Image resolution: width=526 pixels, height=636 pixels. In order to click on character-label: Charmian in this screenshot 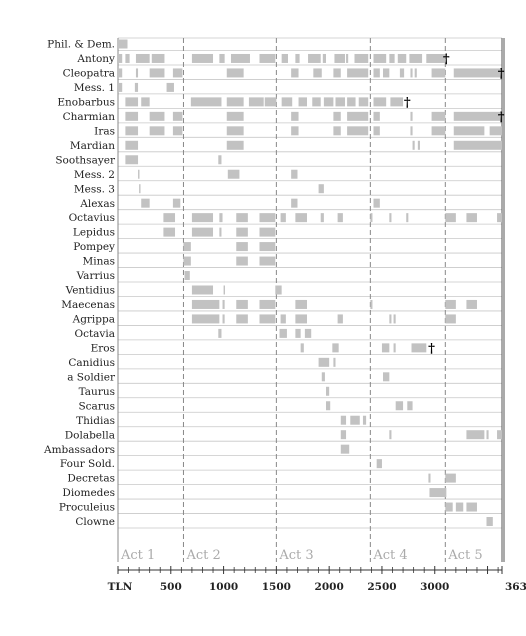, I will do `click(89, 117)`.